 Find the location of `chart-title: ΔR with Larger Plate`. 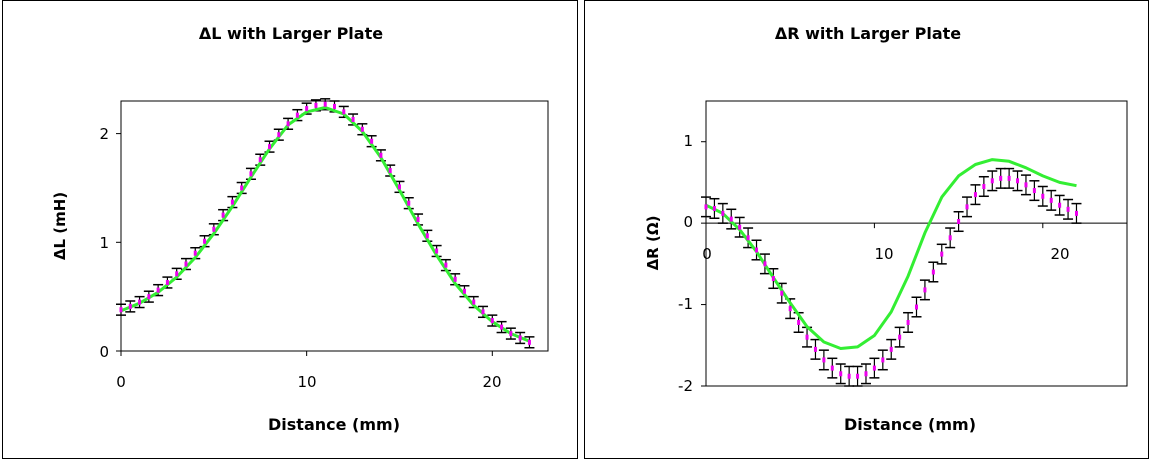

chart-title: ΔR with Larger Plate is located at coordinates (868, 33).